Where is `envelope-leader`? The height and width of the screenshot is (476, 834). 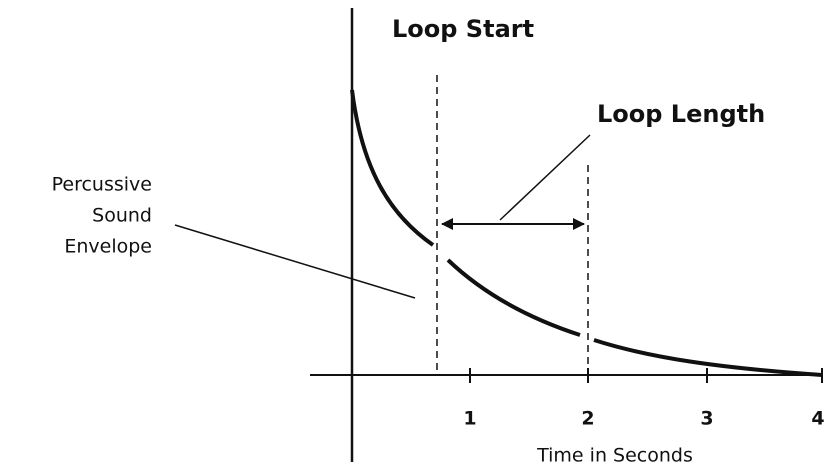
envelope-leader is located at coordinates (295, 261).